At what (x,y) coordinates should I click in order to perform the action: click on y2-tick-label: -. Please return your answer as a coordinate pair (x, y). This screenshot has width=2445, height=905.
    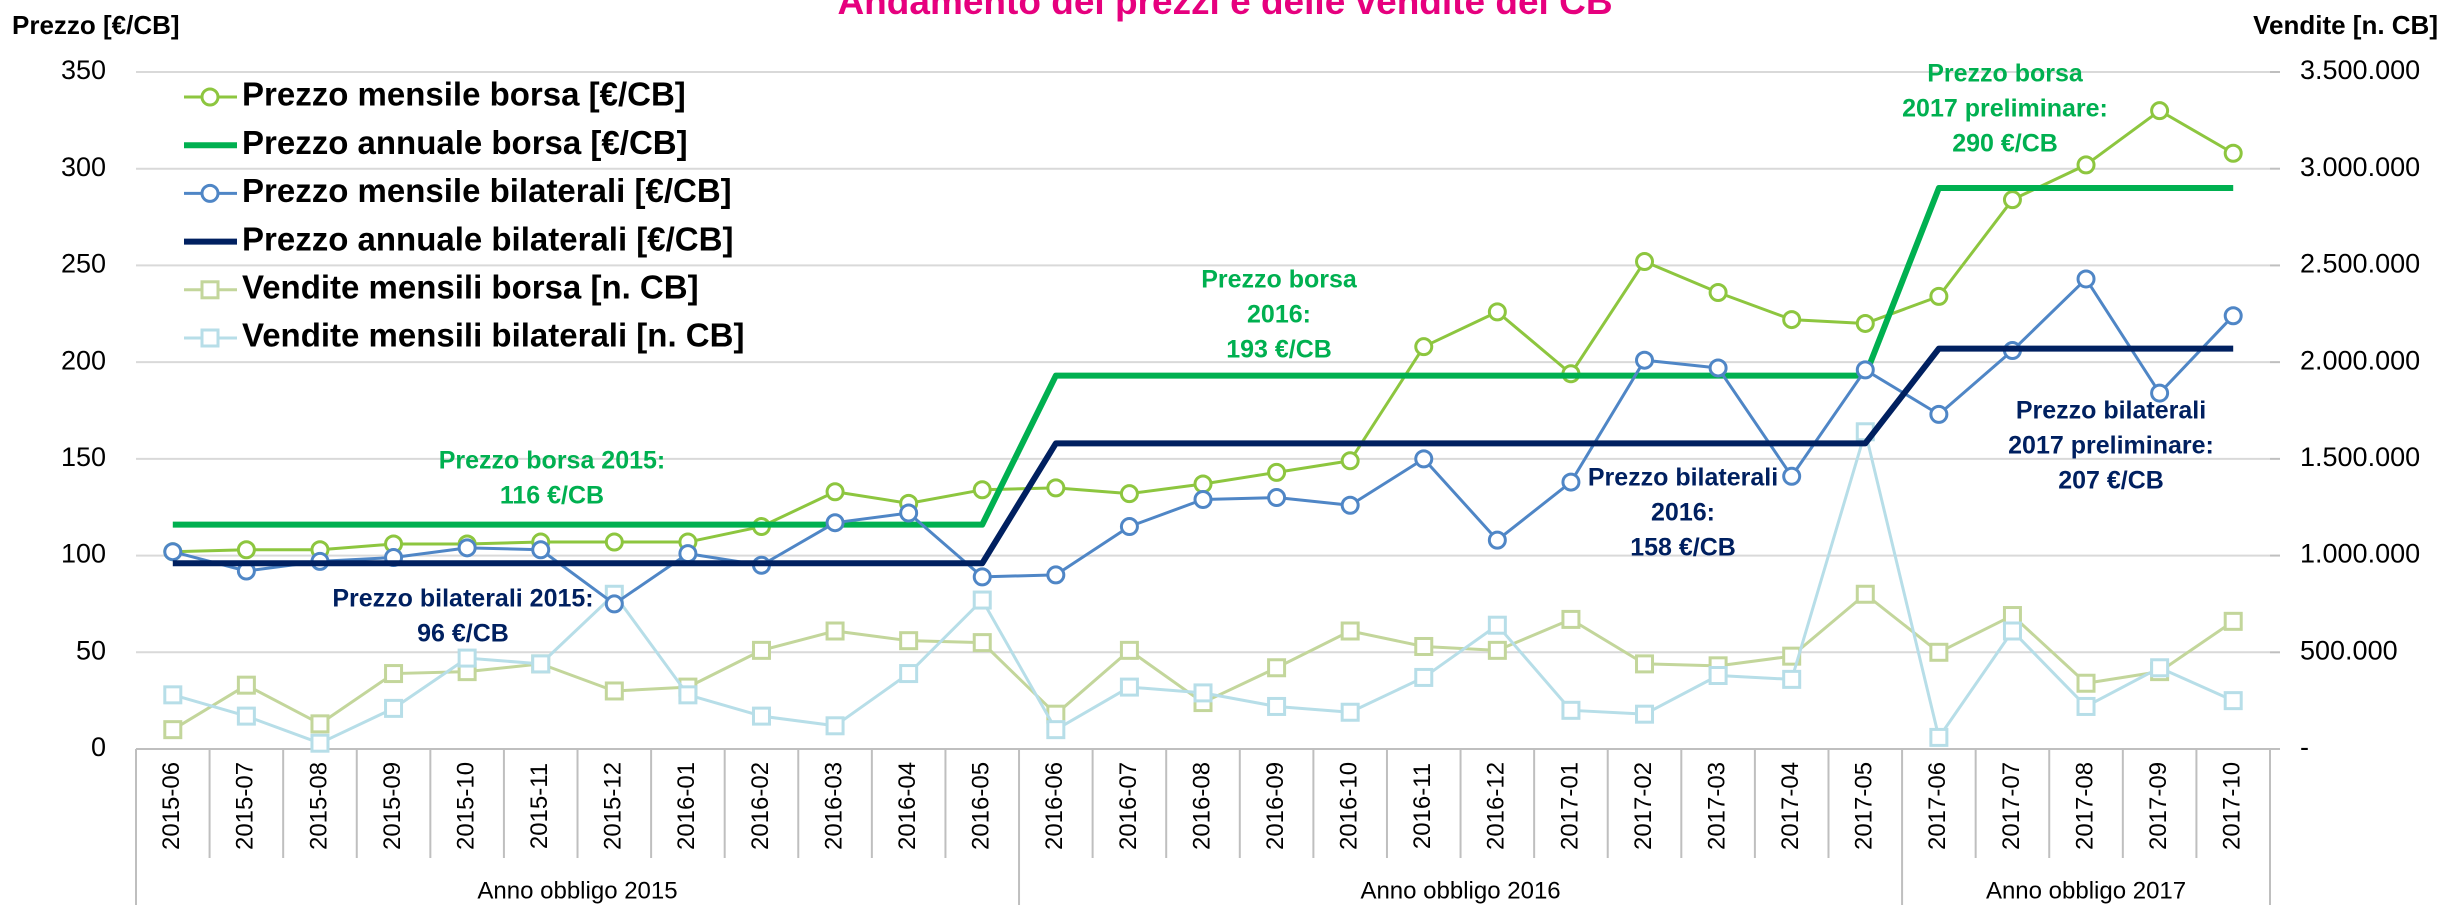
    Looking at the image, I should click on (2304, 747).